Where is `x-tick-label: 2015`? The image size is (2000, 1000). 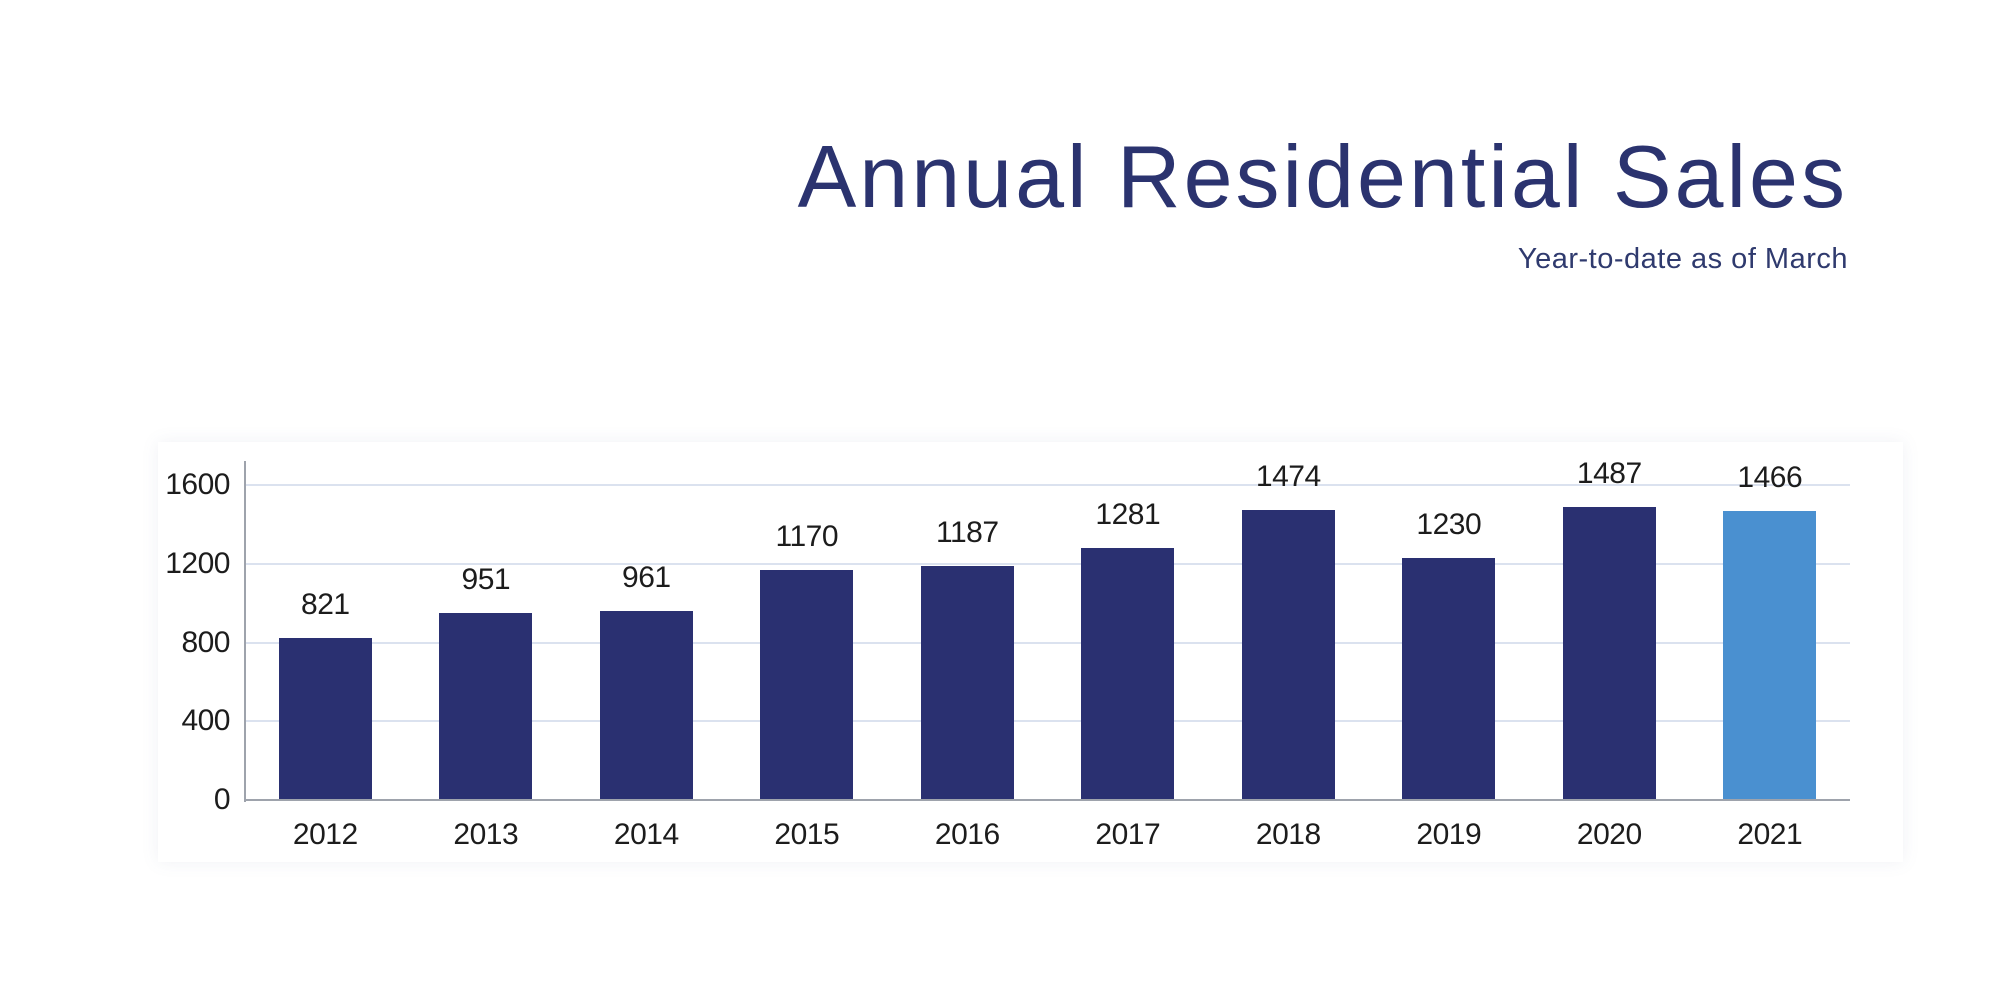 x-tick-label: 2015 is located at coordinates (807, 834).